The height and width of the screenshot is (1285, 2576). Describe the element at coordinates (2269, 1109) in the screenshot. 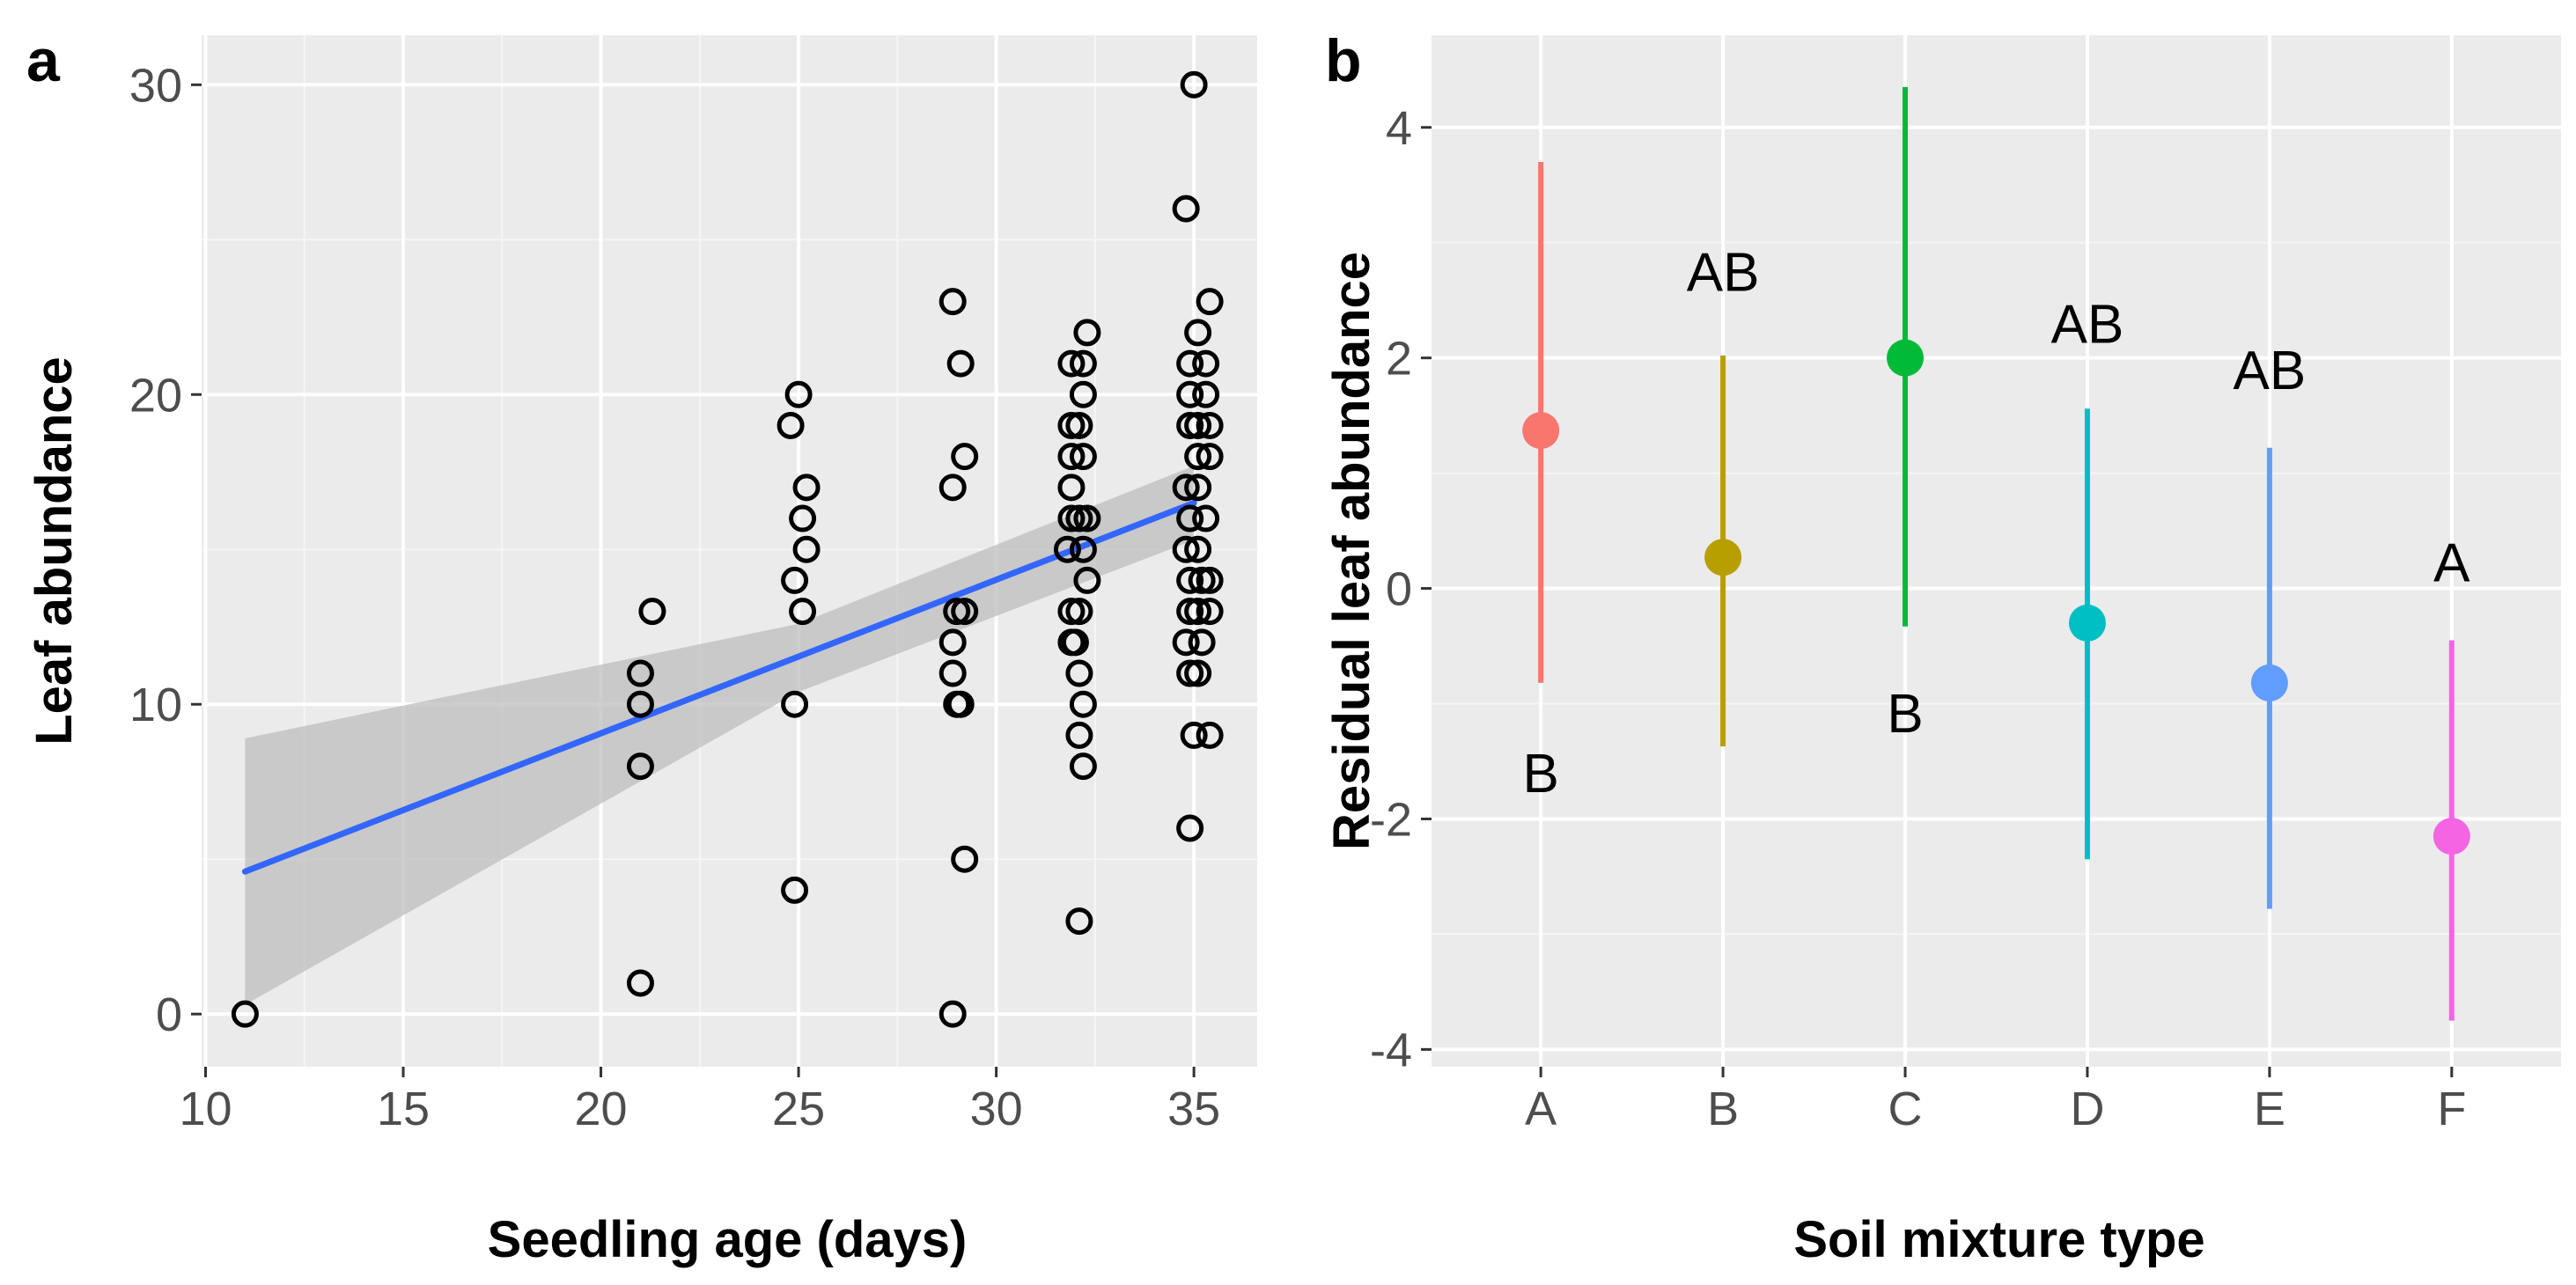

I see `panel-b-x-tick-label: E` at that location.